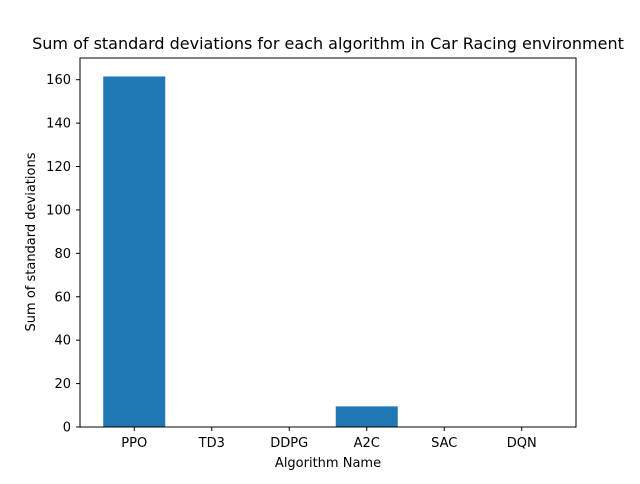 This screenshot has height=484, width=640. I want to click on y-tick-label: 100, so click(58, 210).